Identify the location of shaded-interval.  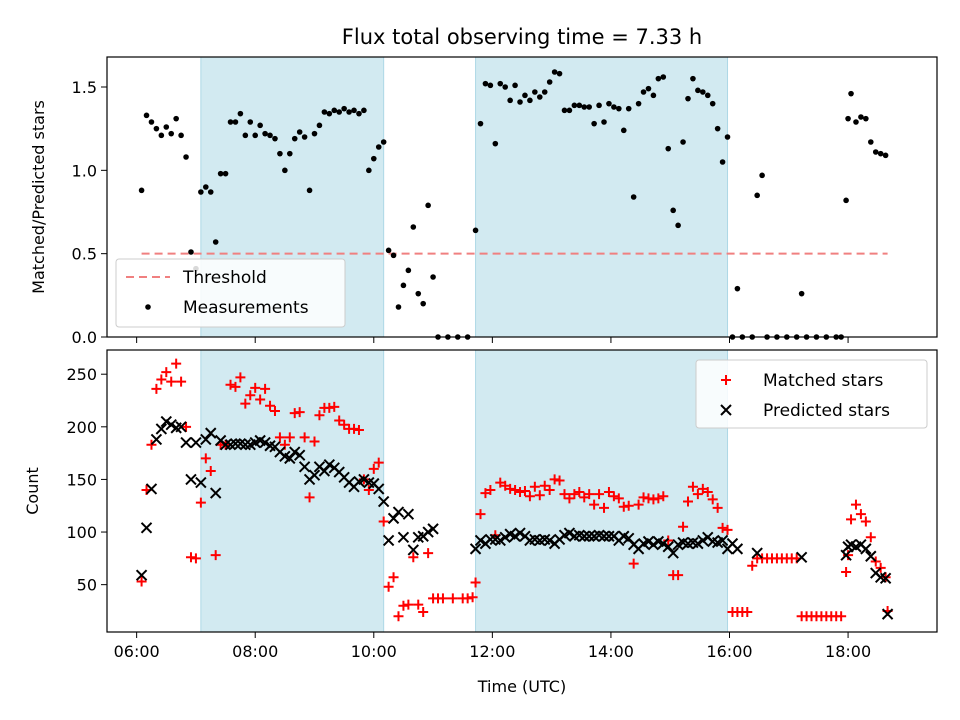
(602, 491).